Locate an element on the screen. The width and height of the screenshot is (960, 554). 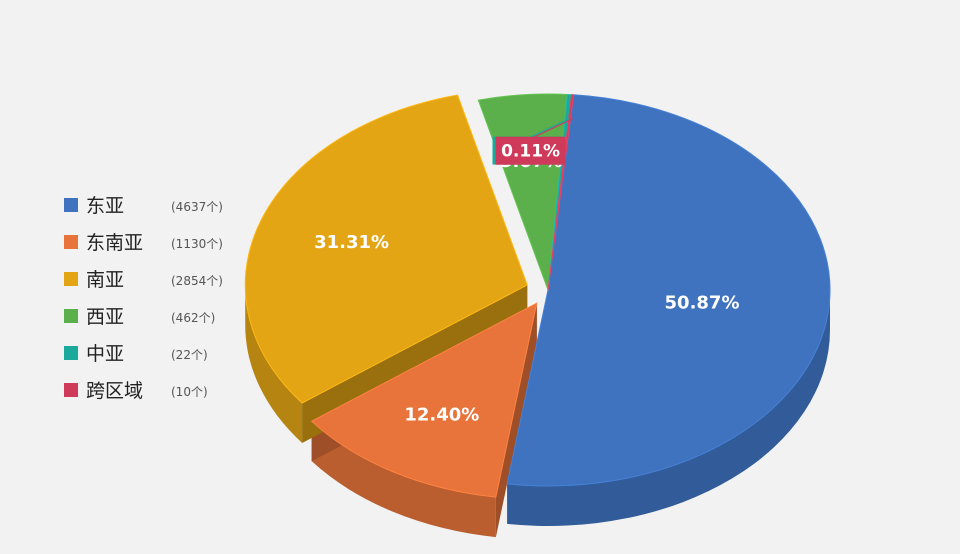
legend-item-3: 南亚 (2854个) is located at coordinates (143, 280).